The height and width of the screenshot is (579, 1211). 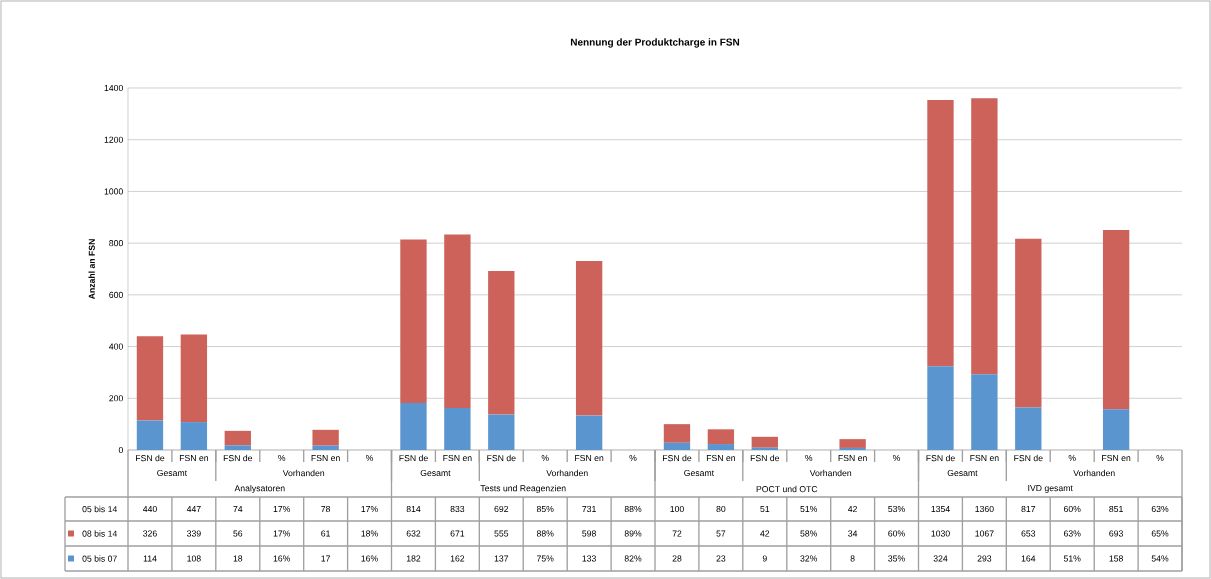 What do you see at coordinates (940, 509) in the screenshot?
I see `text: 1354` at bounding box center [940, 509].